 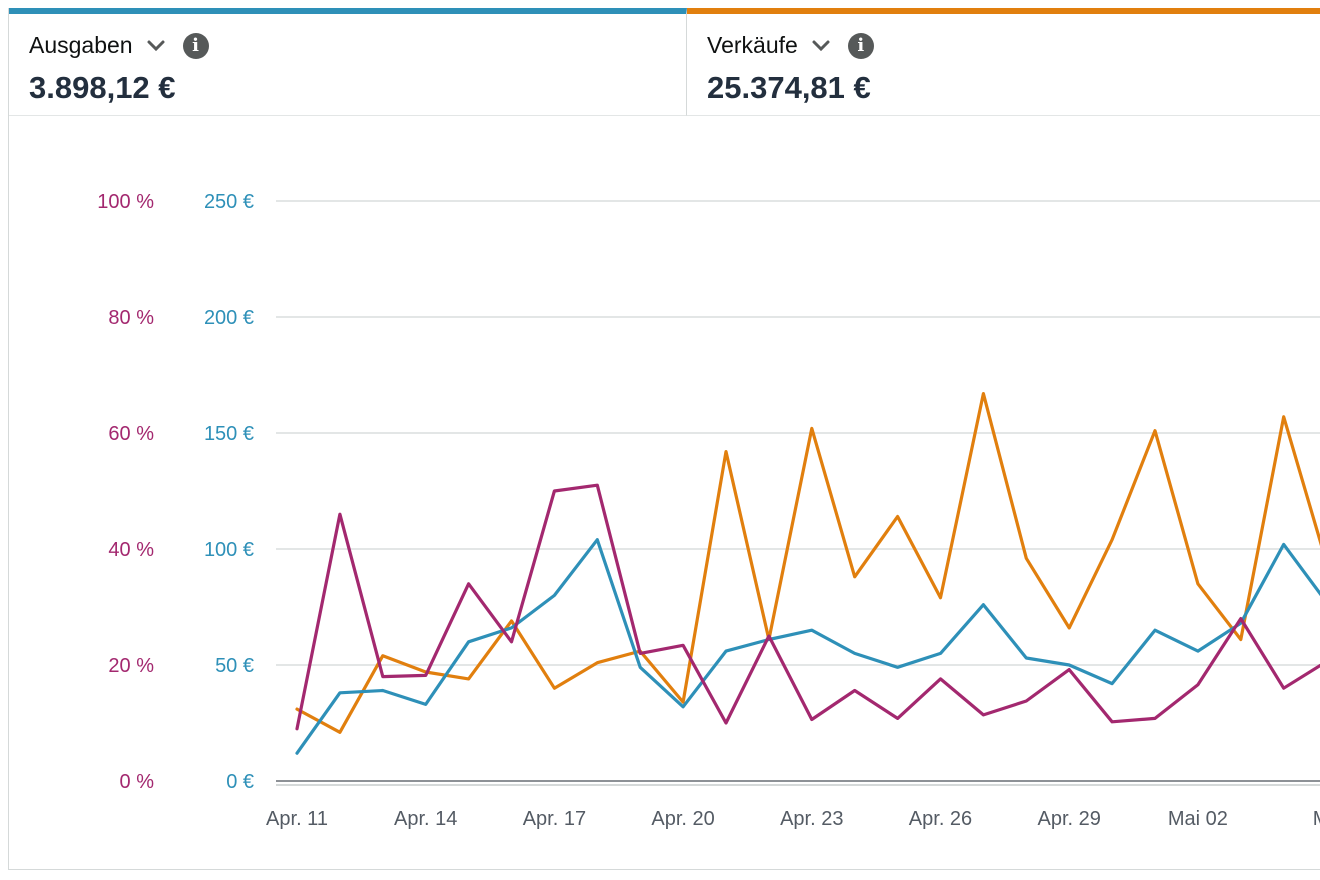 I want to click on y-tick-label-eur: 50 €, so click(x=234, y=666).